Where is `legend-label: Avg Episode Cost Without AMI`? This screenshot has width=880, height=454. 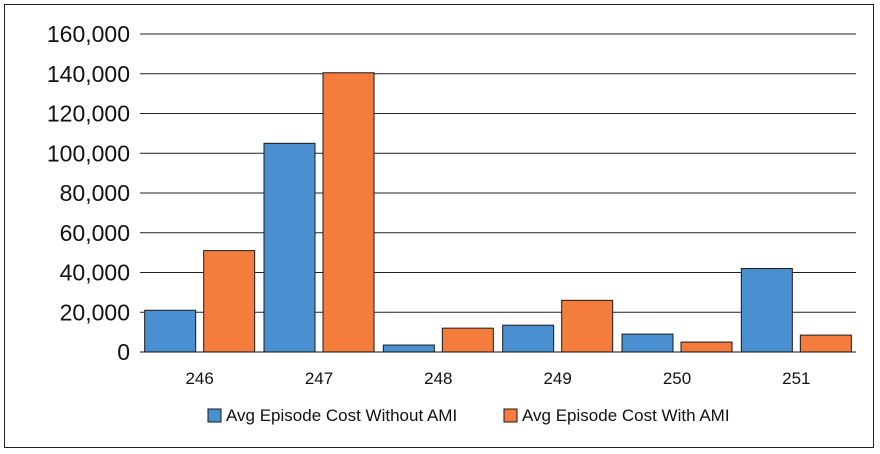
legend-label: Avg Episode Cost Without AMI is located at coordinates (341, 415).